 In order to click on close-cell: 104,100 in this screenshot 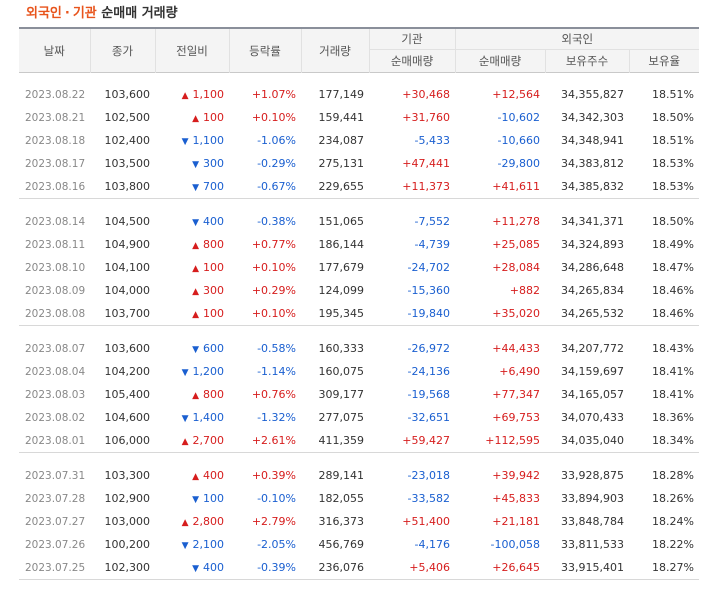, I will do `click(127, 267)`.